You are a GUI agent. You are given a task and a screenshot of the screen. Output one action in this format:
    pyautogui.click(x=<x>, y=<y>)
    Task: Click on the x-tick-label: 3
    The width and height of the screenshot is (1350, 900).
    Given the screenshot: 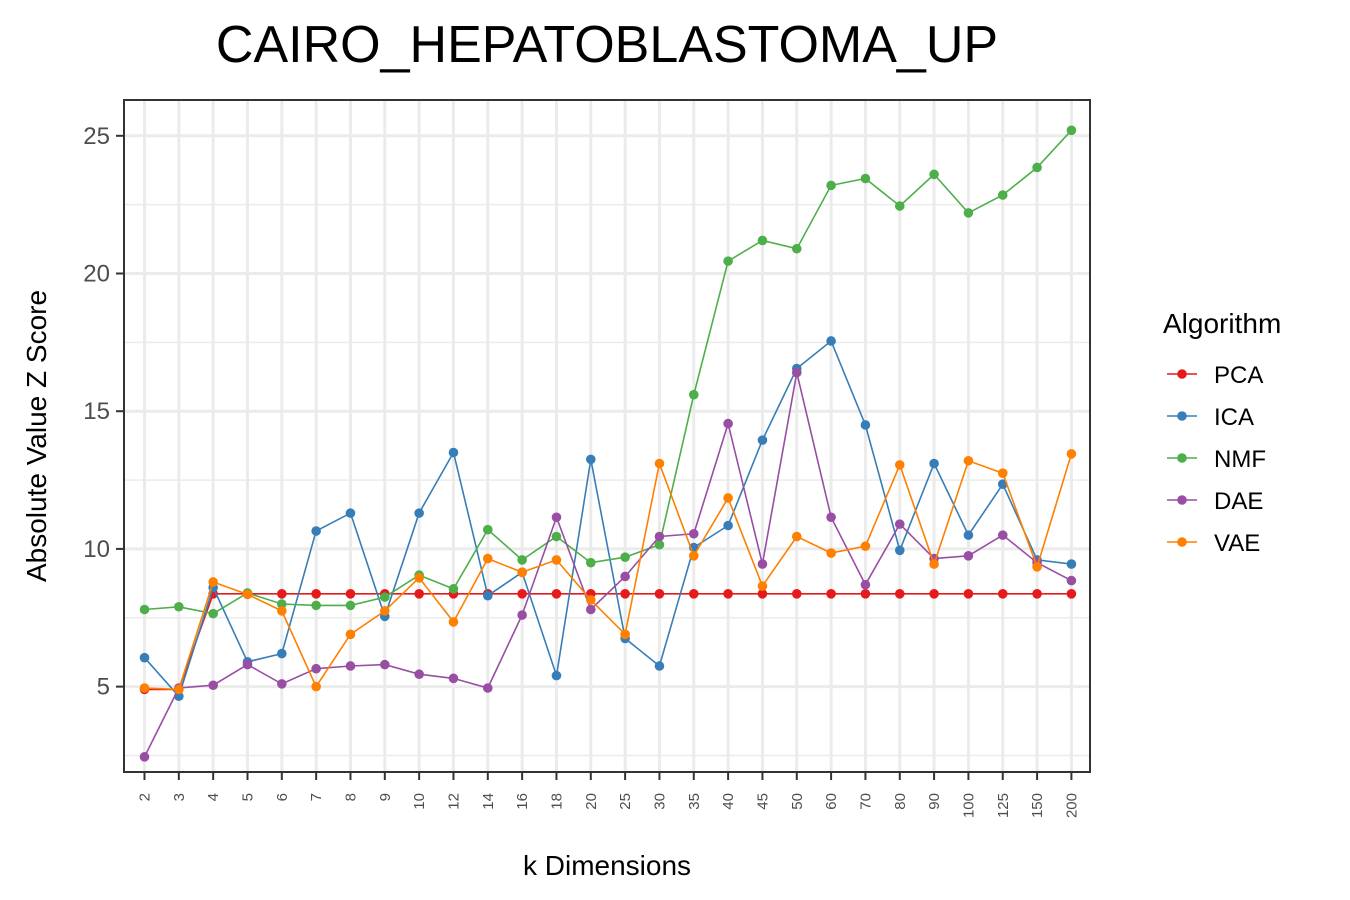 What is the action you would take?
    pyautogui.click(x=179, y=797)
    